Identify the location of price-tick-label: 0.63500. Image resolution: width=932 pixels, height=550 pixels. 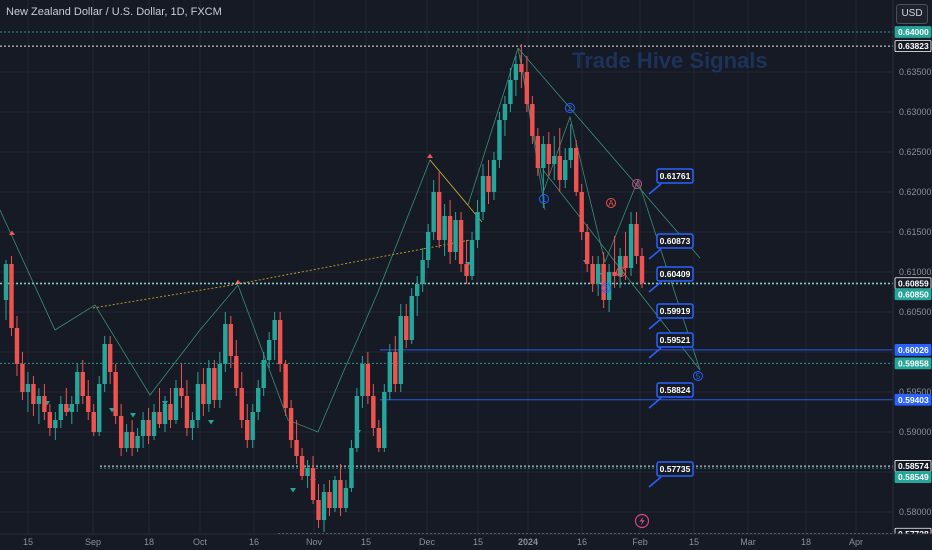
(915, 72).